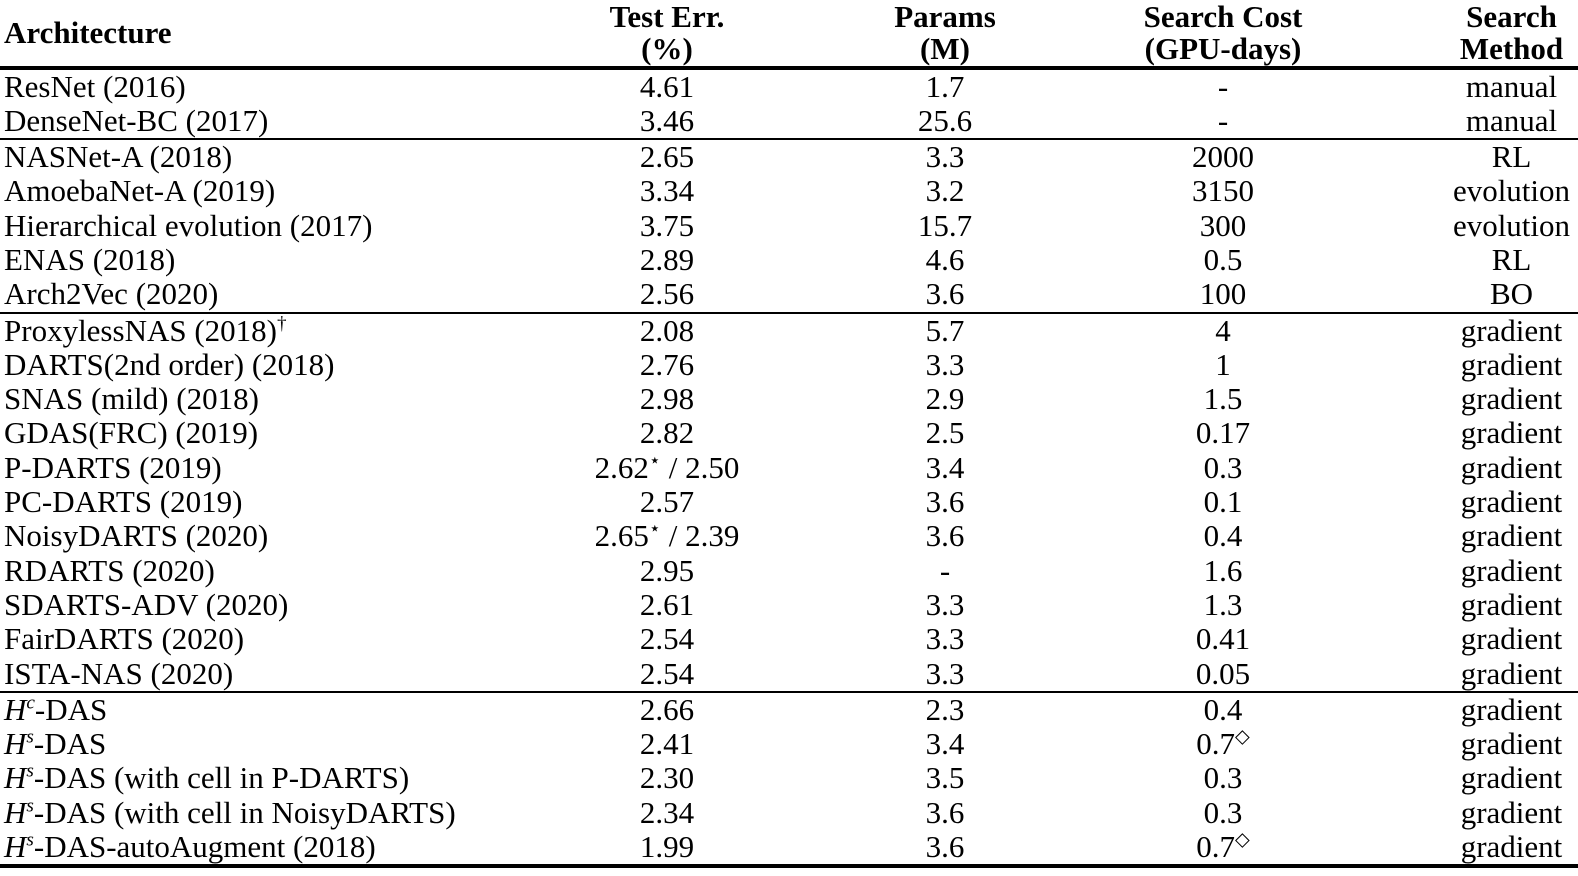 Image resolution: width=1578 pixels, height=876 pixels. What do you see at coordinates (789, 364) in the screenshot?
I see `table-row: DARTS(2nd order) (2018) 2.76 3.3 1 gradient` at bounding box center [789, 364].